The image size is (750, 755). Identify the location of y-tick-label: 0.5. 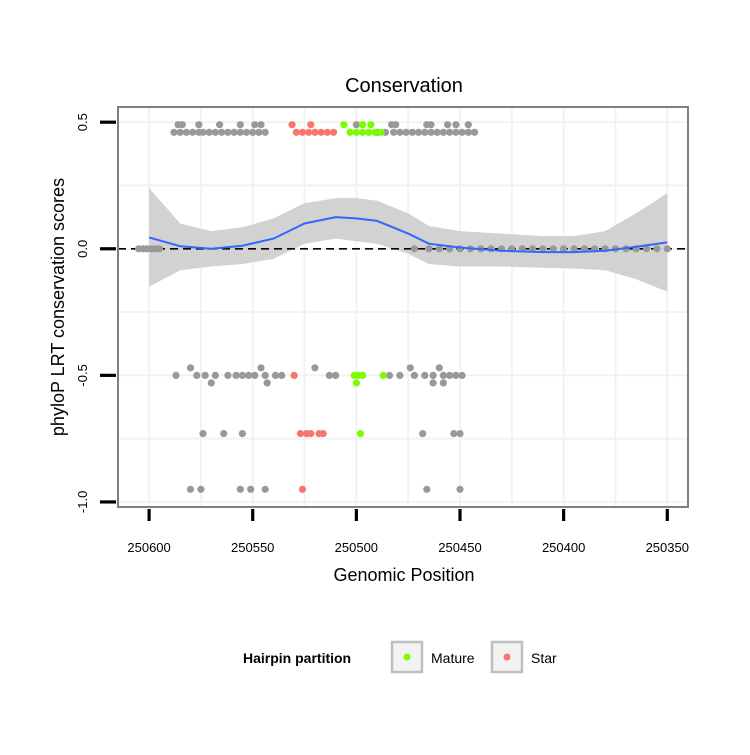
(82, 122).